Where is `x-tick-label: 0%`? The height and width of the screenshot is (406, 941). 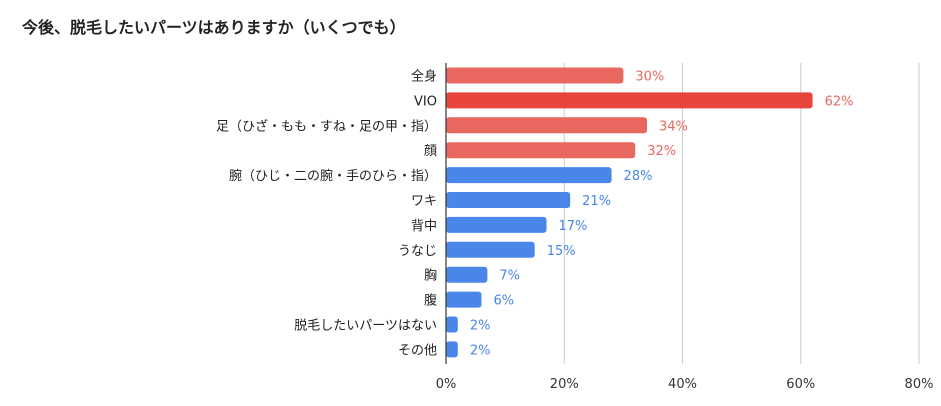 x-tick-label: 0% is located at coordinates (446, 384).